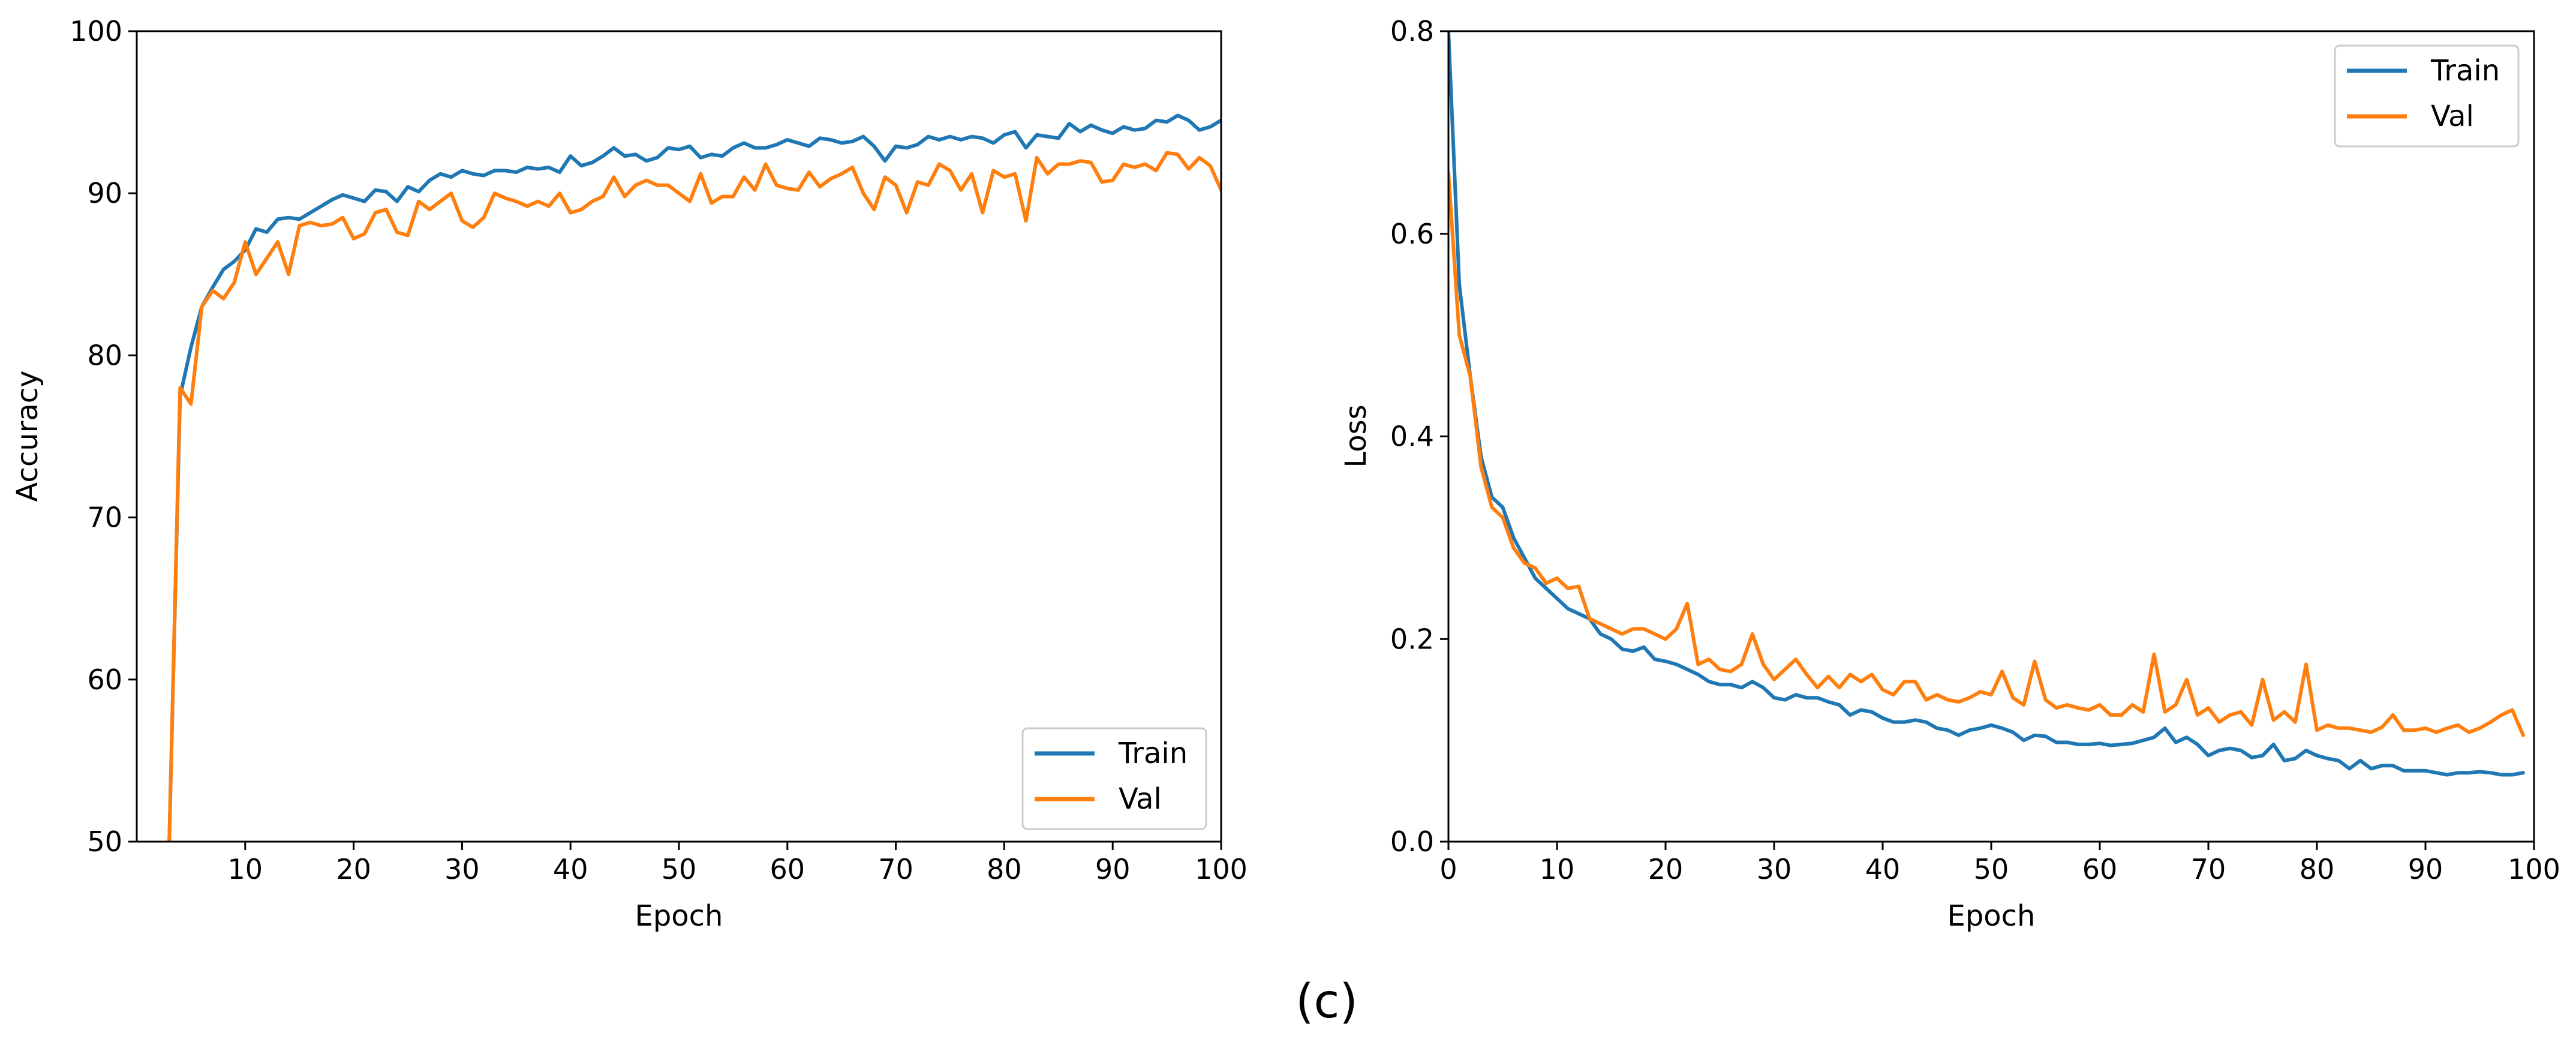 This screenshot has width=2576, height=1042. What do you see at coordinates (1992, 916) in the screenshot?
I see `loss-x-axis-label: Epoch` at bounding box center [1992, 916].